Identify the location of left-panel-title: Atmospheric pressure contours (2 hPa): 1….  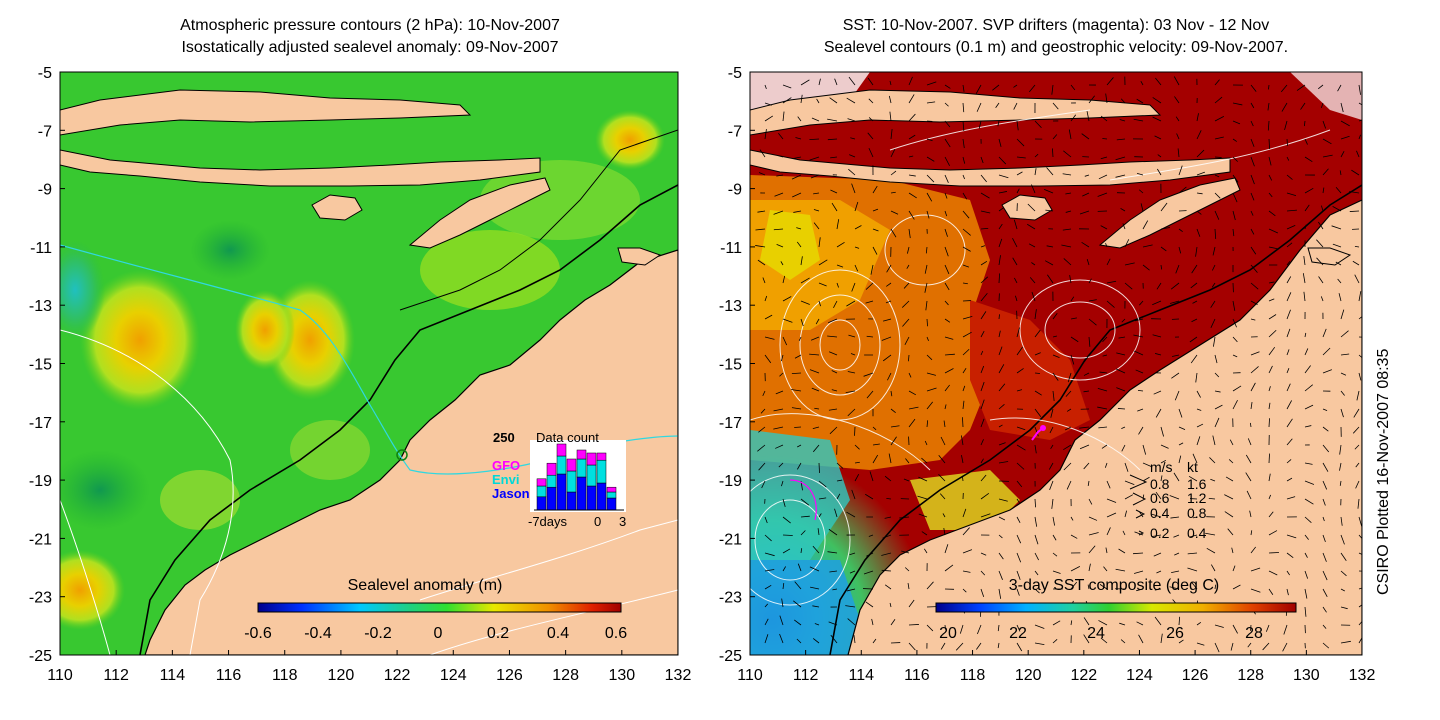
(370, 37).